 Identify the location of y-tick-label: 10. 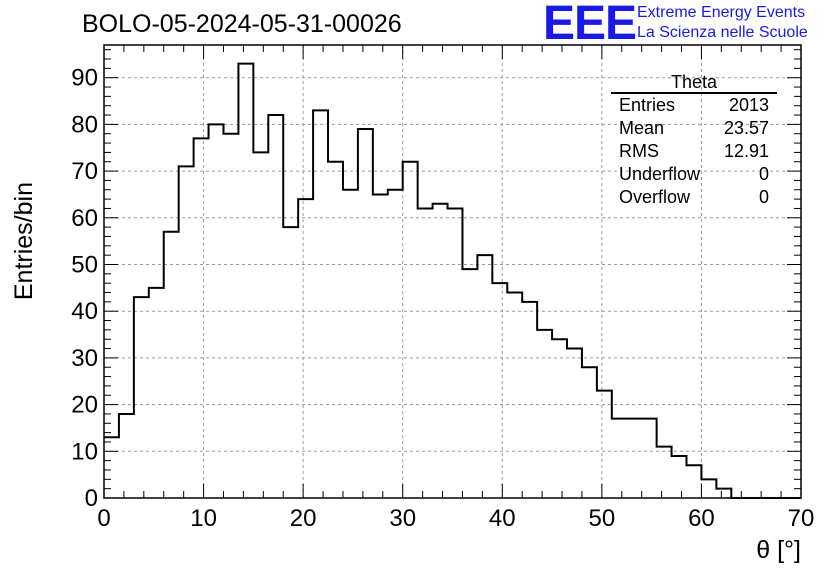
(84, 451).